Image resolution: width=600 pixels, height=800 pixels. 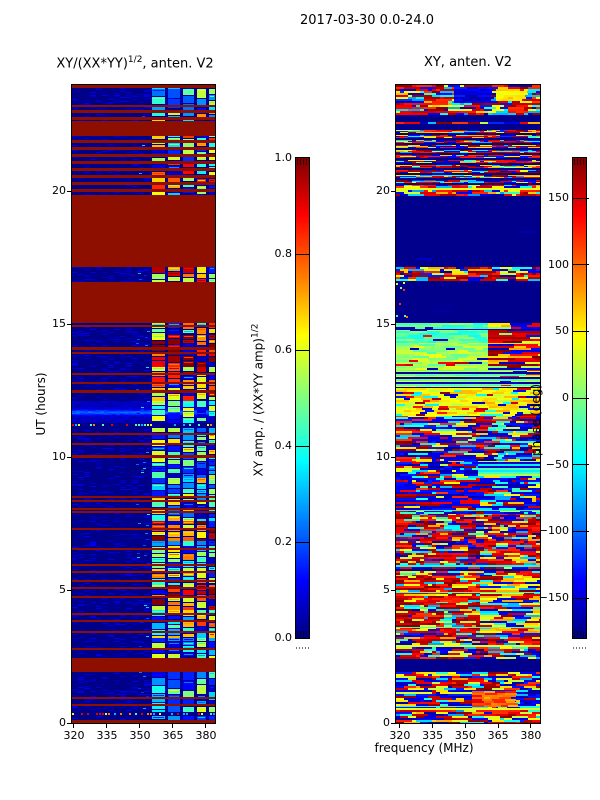 I want to click on colorbar-tick-label: 0.8, so click(x=283, y=253).